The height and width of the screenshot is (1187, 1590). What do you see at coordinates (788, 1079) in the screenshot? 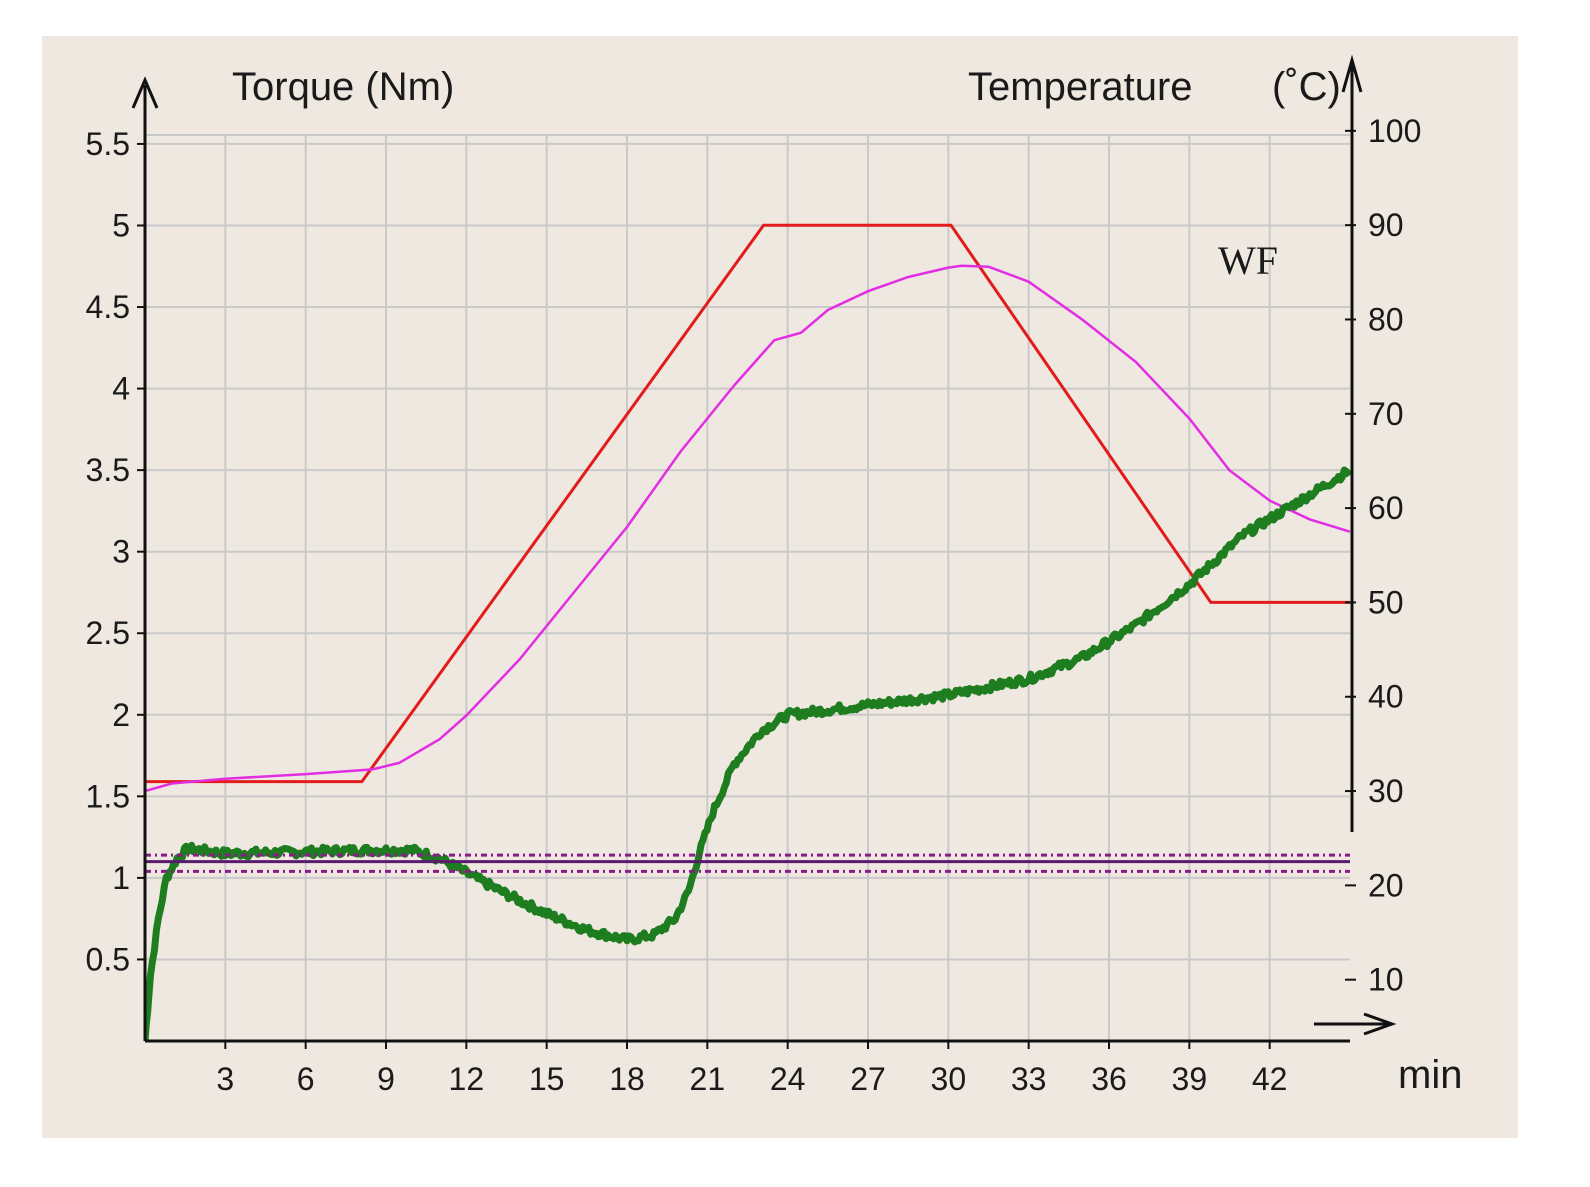
I see `x-tick-label: 24` at bounding box center [788, 1079].